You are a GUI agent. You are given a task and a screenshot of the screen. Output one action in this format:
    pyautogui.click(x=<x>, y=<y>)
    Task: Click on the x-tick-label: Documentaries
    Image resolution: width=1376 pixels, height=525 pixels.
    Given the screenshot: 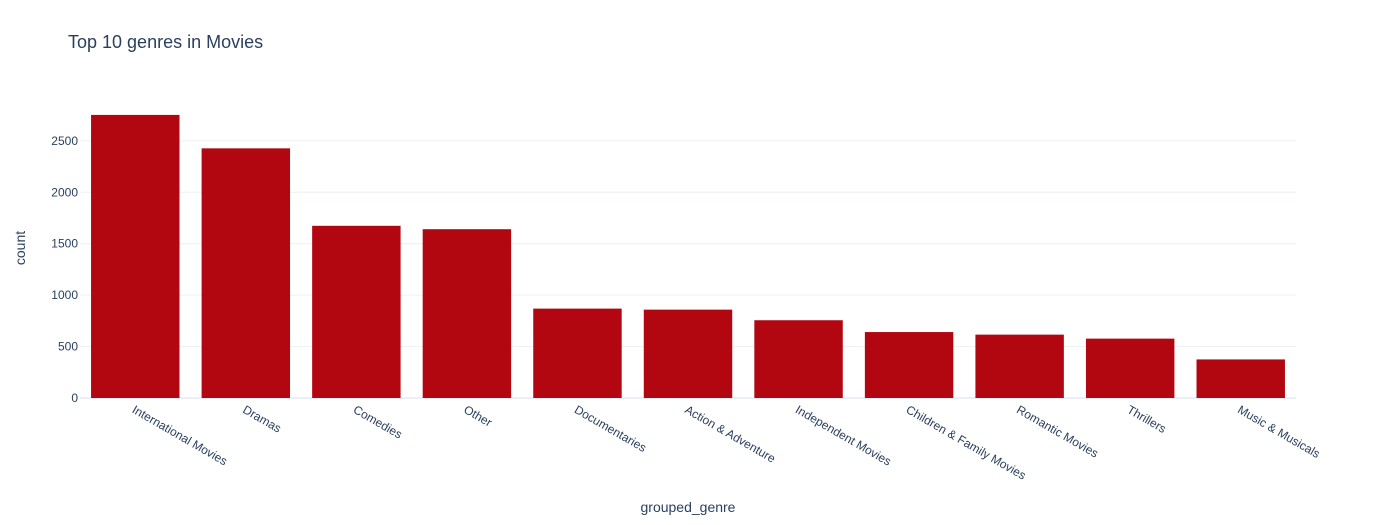 What is the action you would take?
    pyautogui.click(x=610, y=428)
    